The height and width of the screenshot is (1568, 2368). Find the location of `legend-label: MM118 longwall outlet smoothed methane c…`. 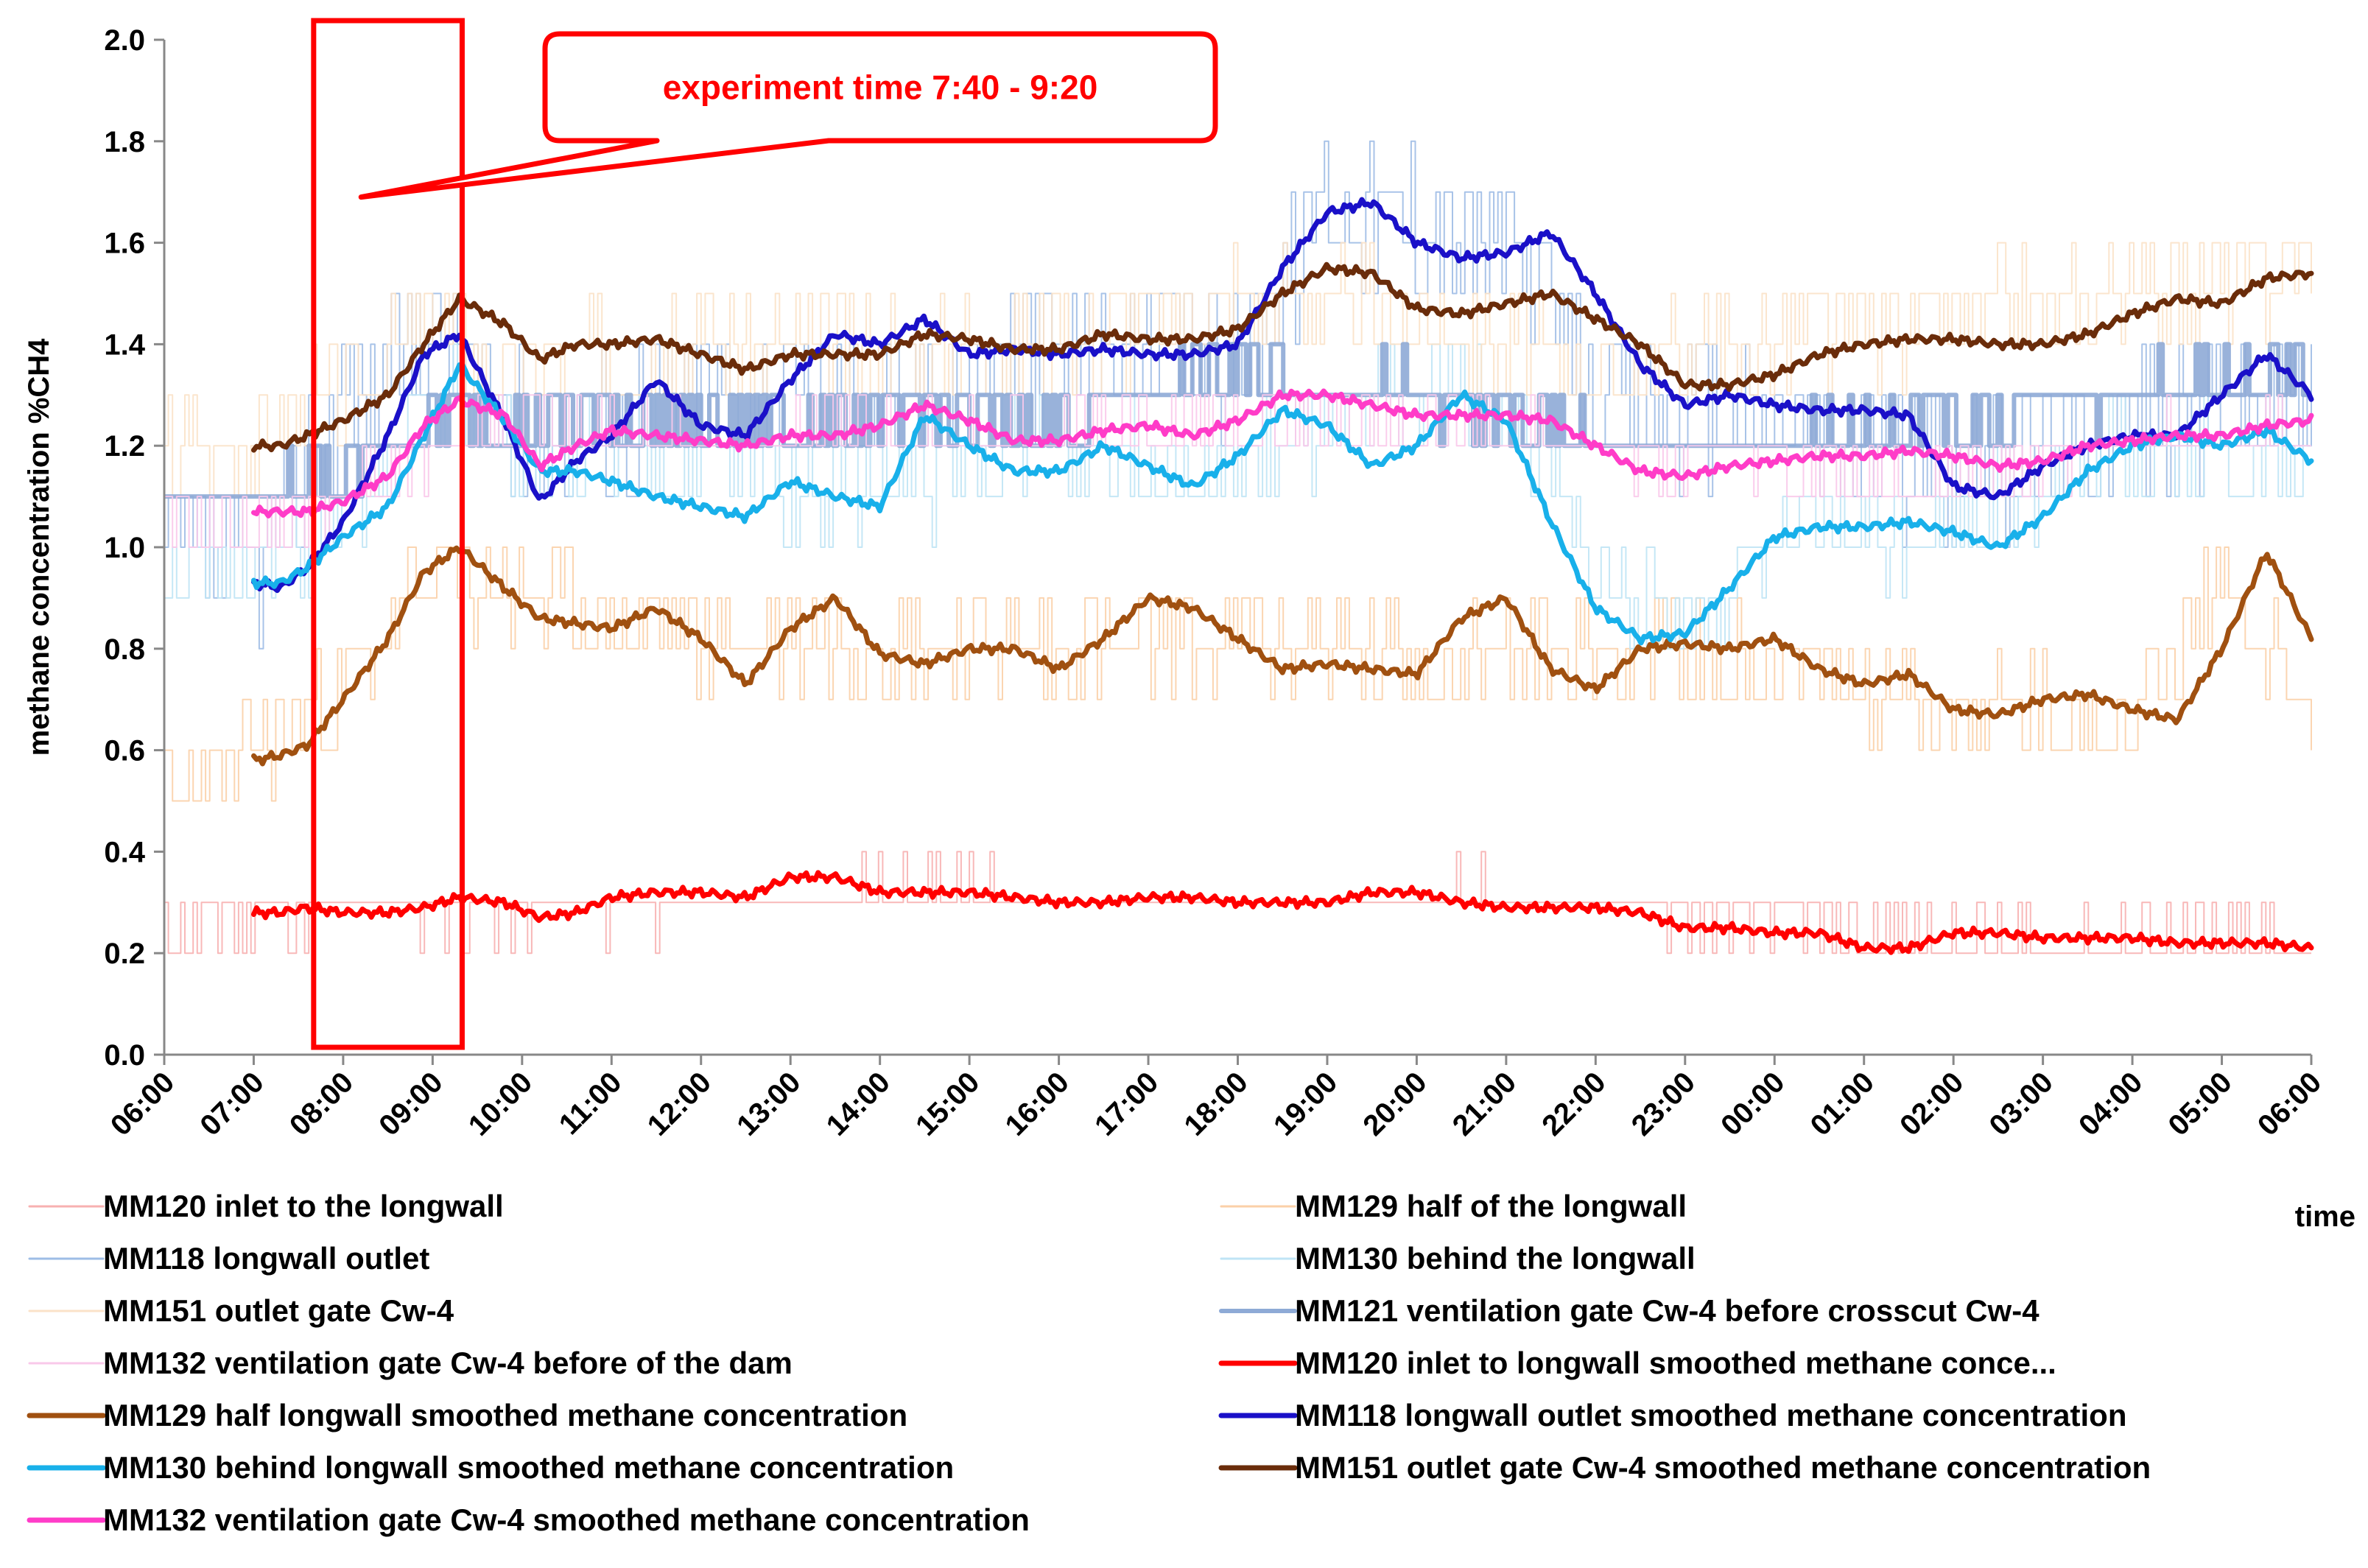

legend-label: MM118 longwall outlet smoothed methane c… is located at coordinates (1710, 1415).